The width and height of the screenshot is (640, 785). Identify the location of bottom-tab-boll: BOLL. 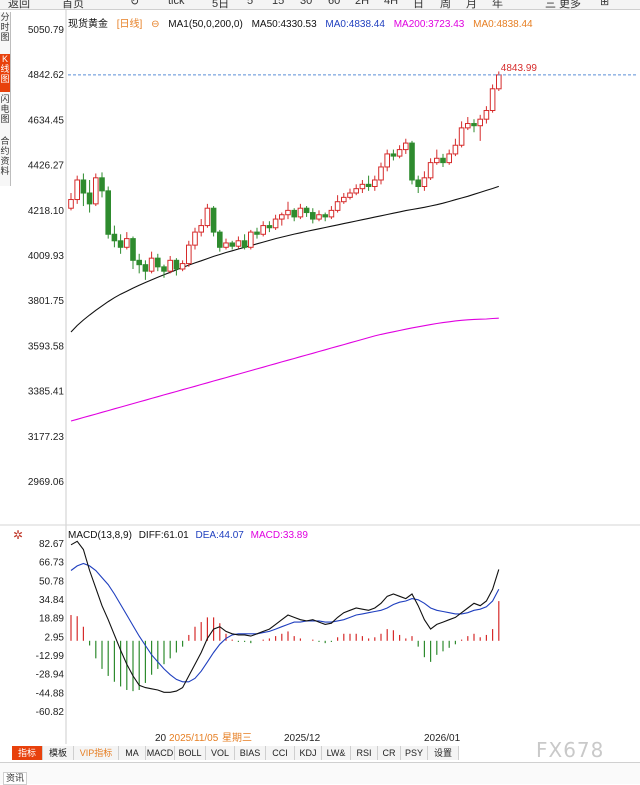
(190, 753).